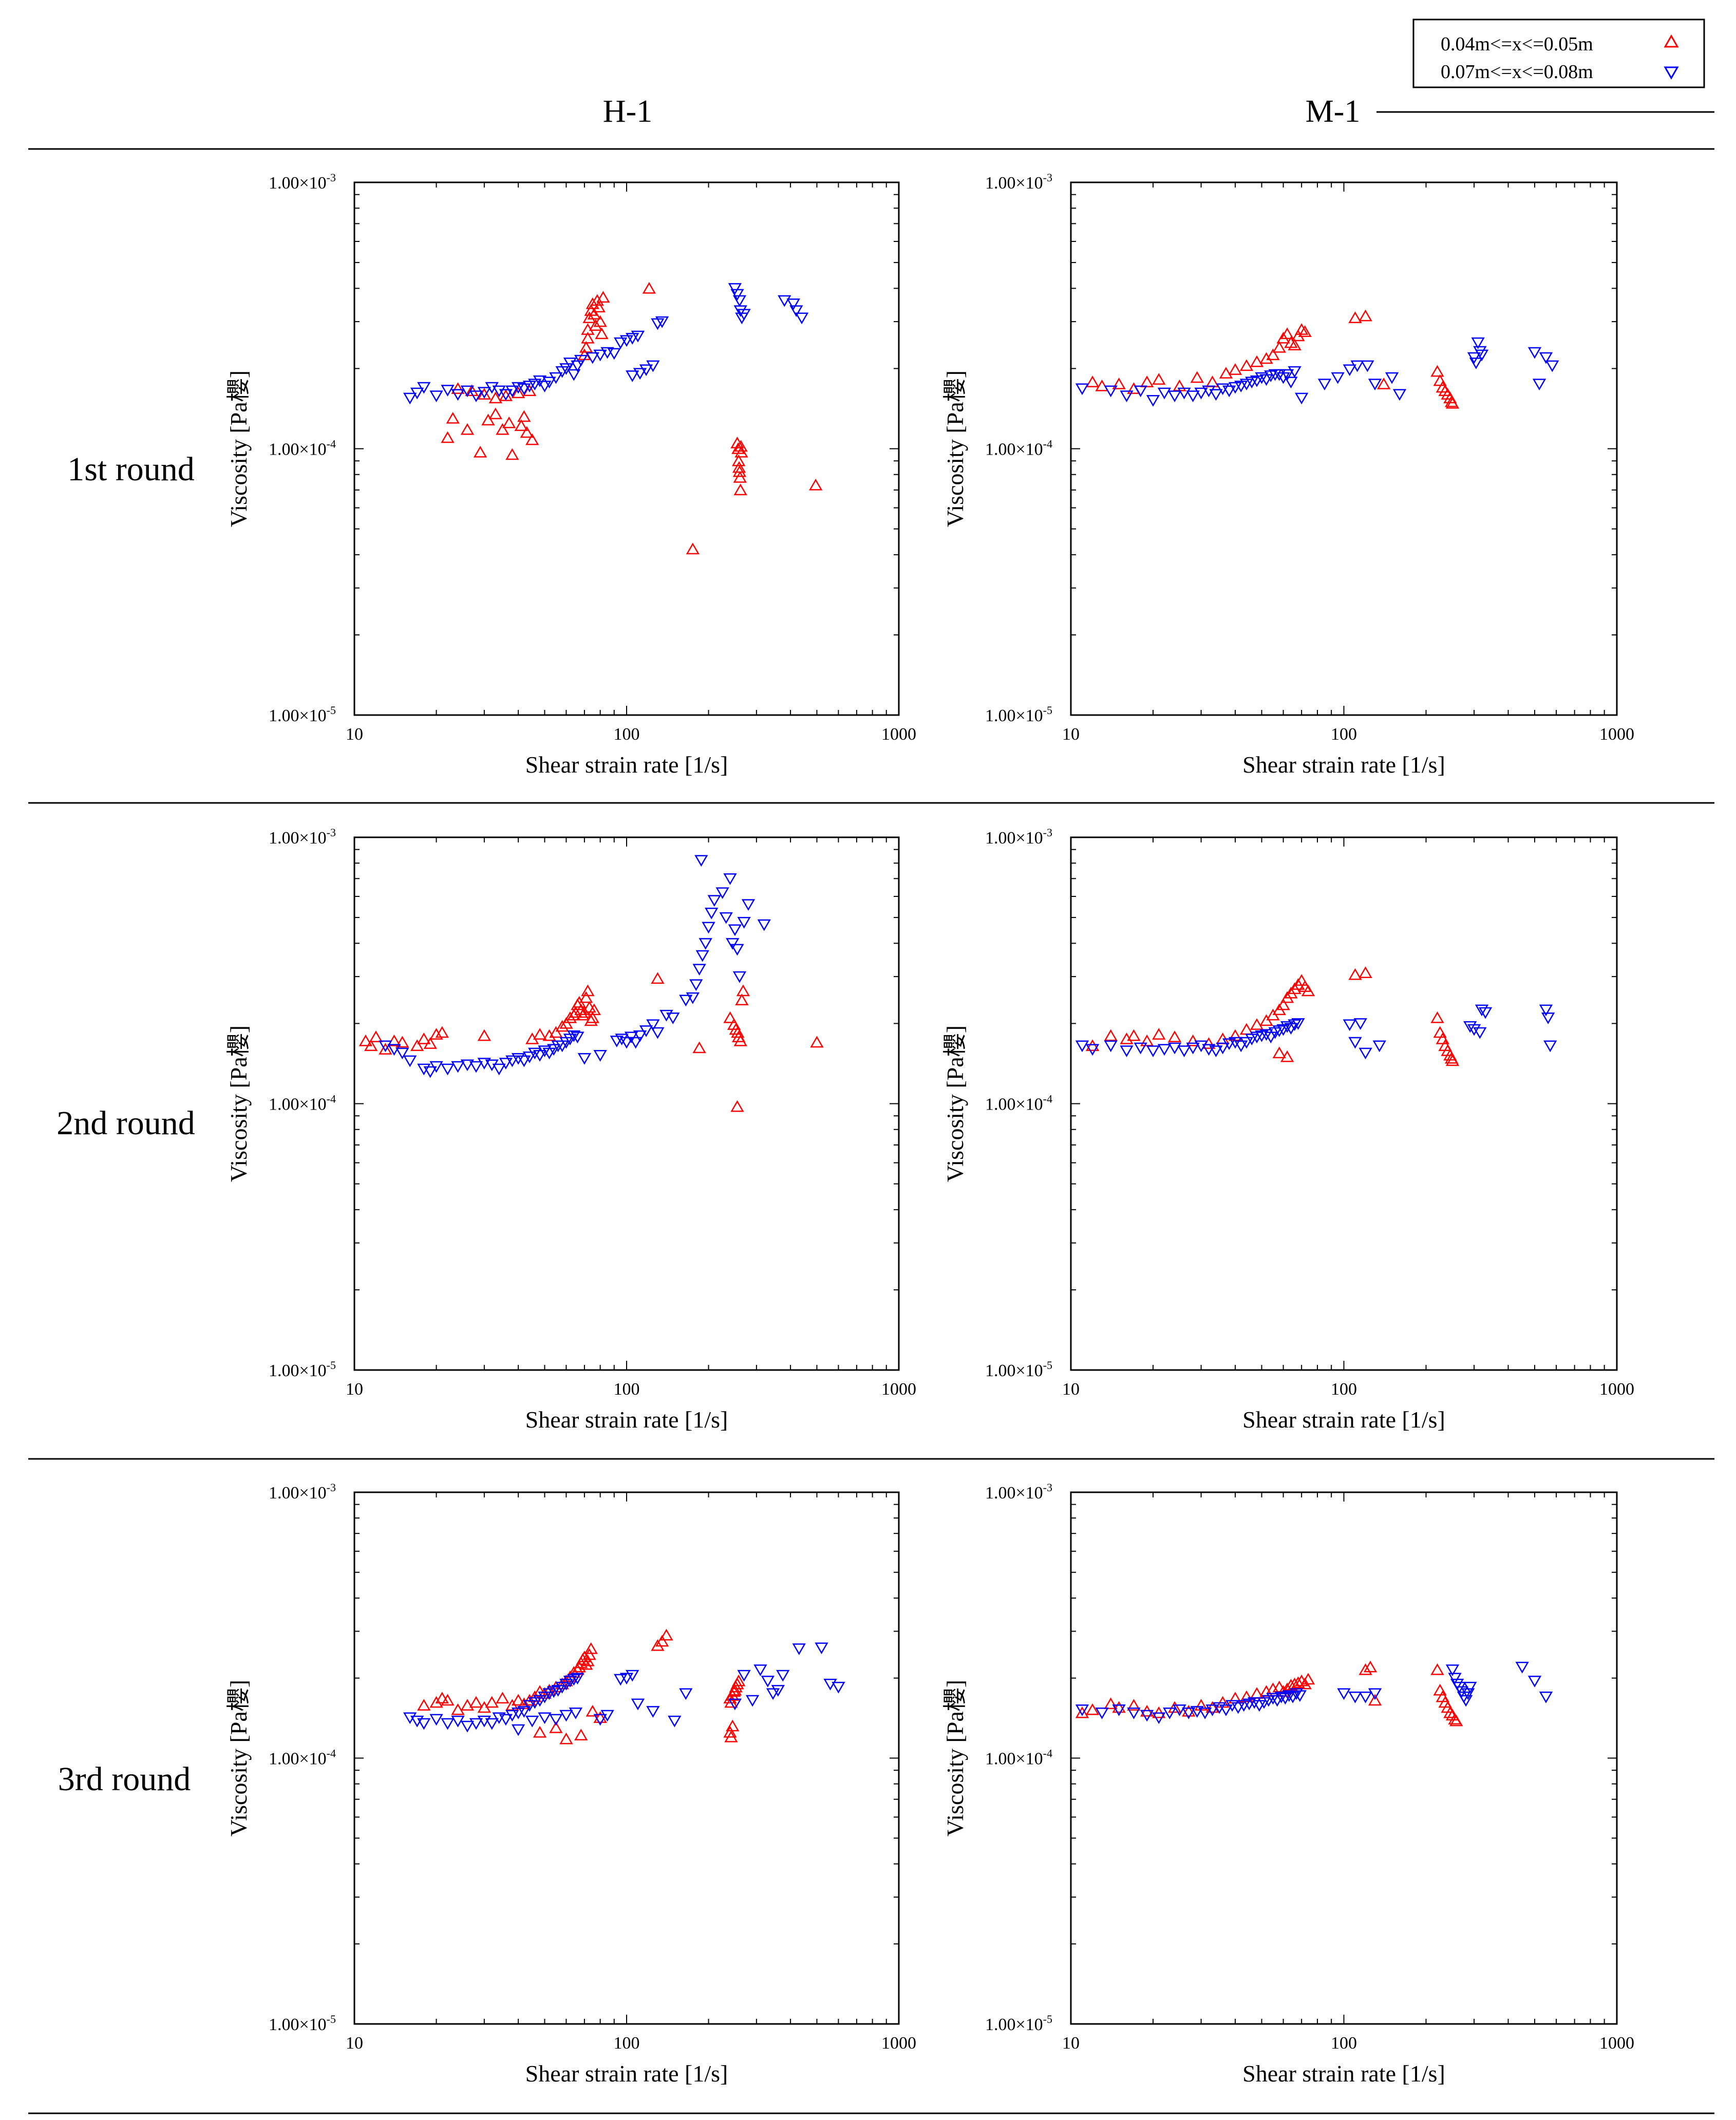 The width and height of the screenshot is (1736, 2120). What do you see at coordinates (124, 1779) in the screenshot?
I see `row-title-3rd: 3rd round` at bounding box center [124, 1779].